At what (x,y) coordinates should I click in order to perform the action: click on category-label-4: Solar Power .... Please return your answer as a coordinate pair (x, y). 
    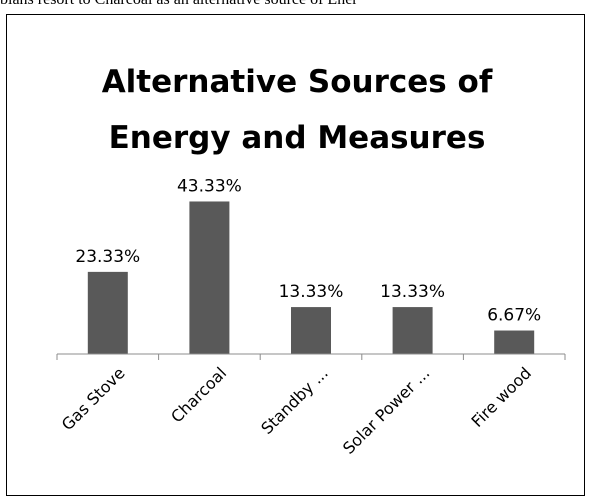
    Looking at the image, I should click on (386, 410).